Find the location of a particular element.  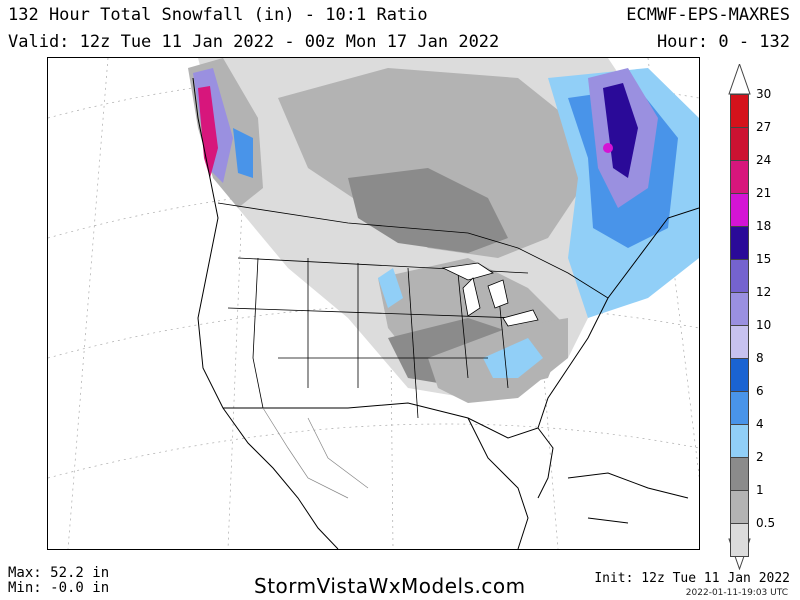

legend-label: 30 is located at coordinates (764, 94).